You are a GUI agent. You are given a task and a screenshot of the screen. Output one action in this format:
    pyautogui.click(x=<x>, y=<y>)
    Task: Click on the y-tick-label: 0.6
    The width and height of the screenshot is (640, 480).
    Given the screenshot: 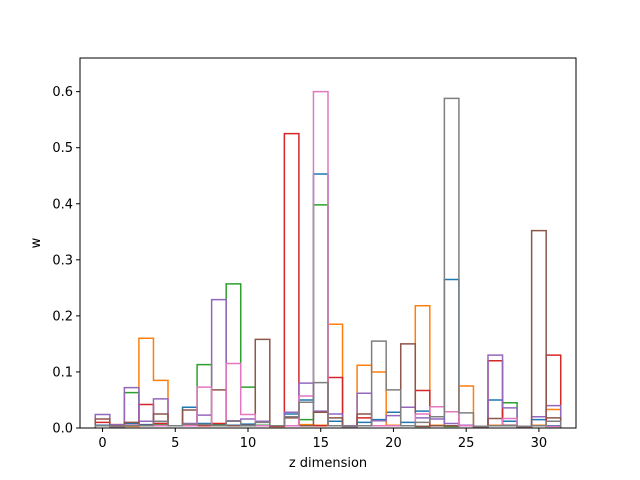 What is the action you would take?
    pyautogui.click(x=62, y=92)
    